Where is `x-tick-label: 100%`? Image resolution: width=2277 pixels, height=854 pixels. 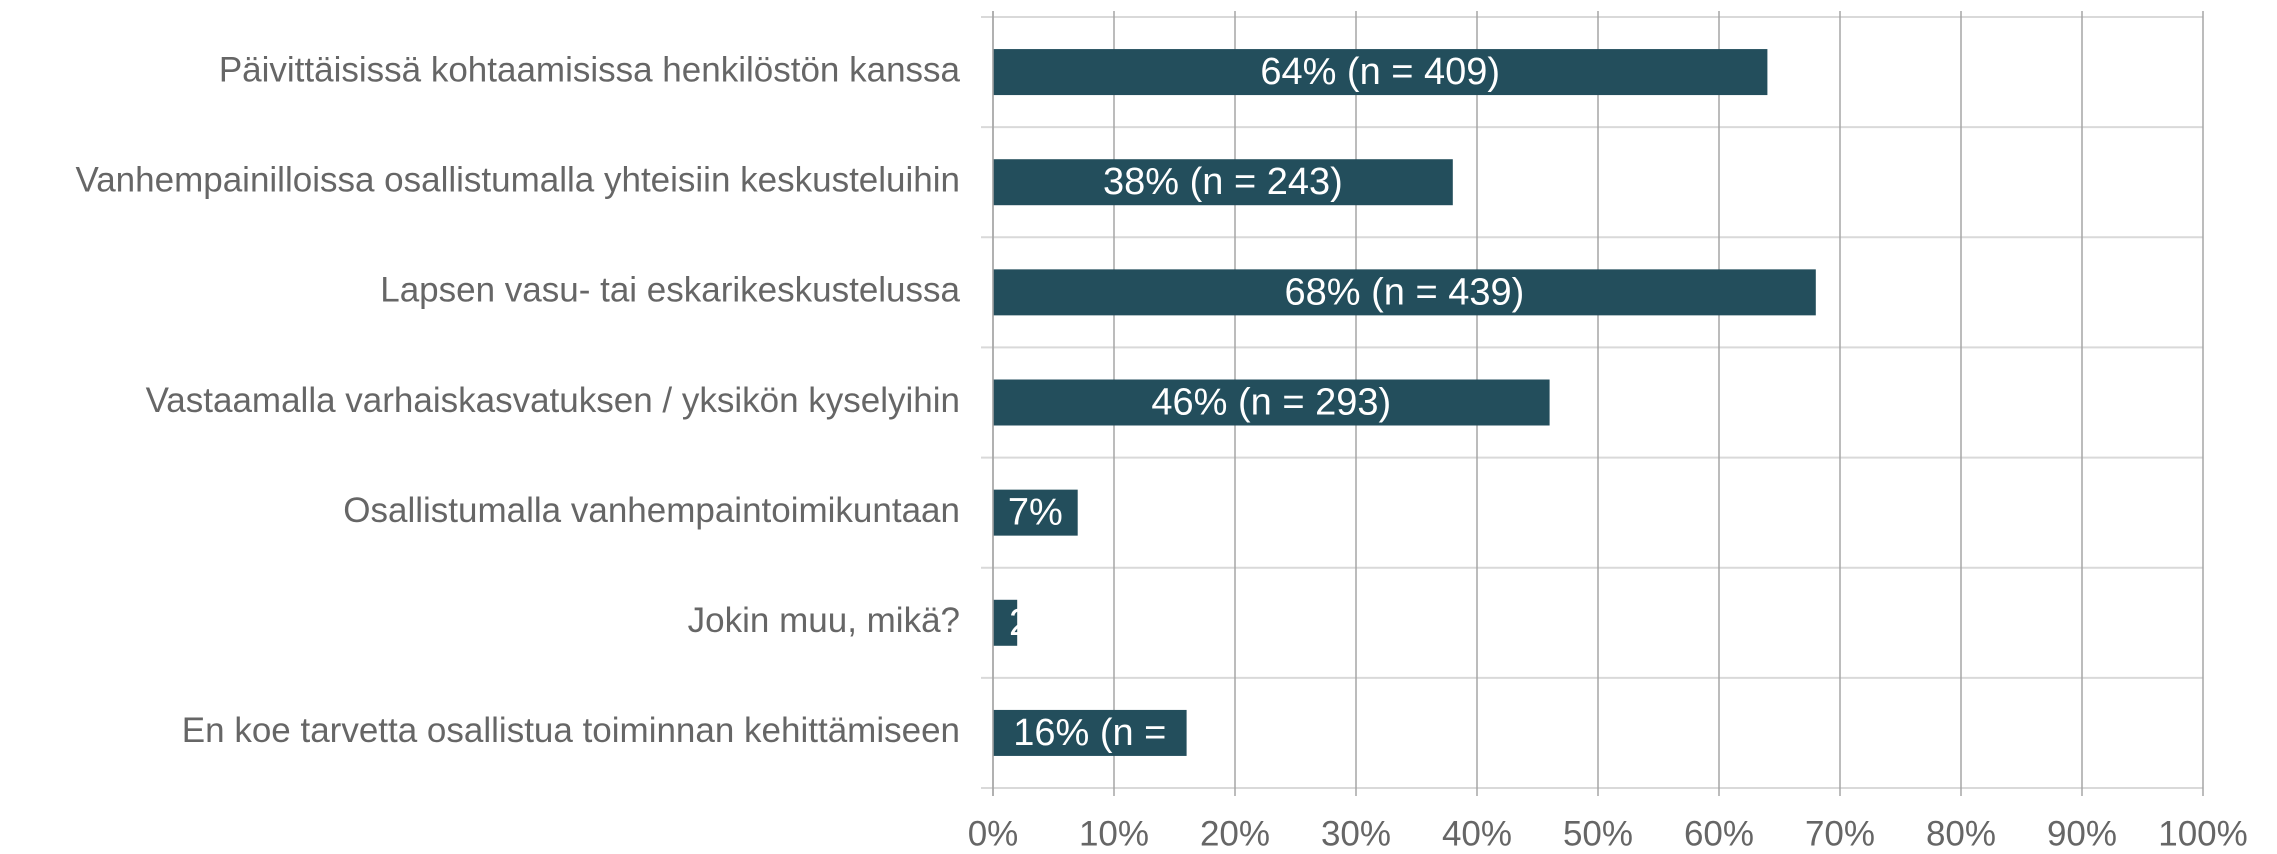
x-tick-label: 100% is located at coordinates (2203, 831).